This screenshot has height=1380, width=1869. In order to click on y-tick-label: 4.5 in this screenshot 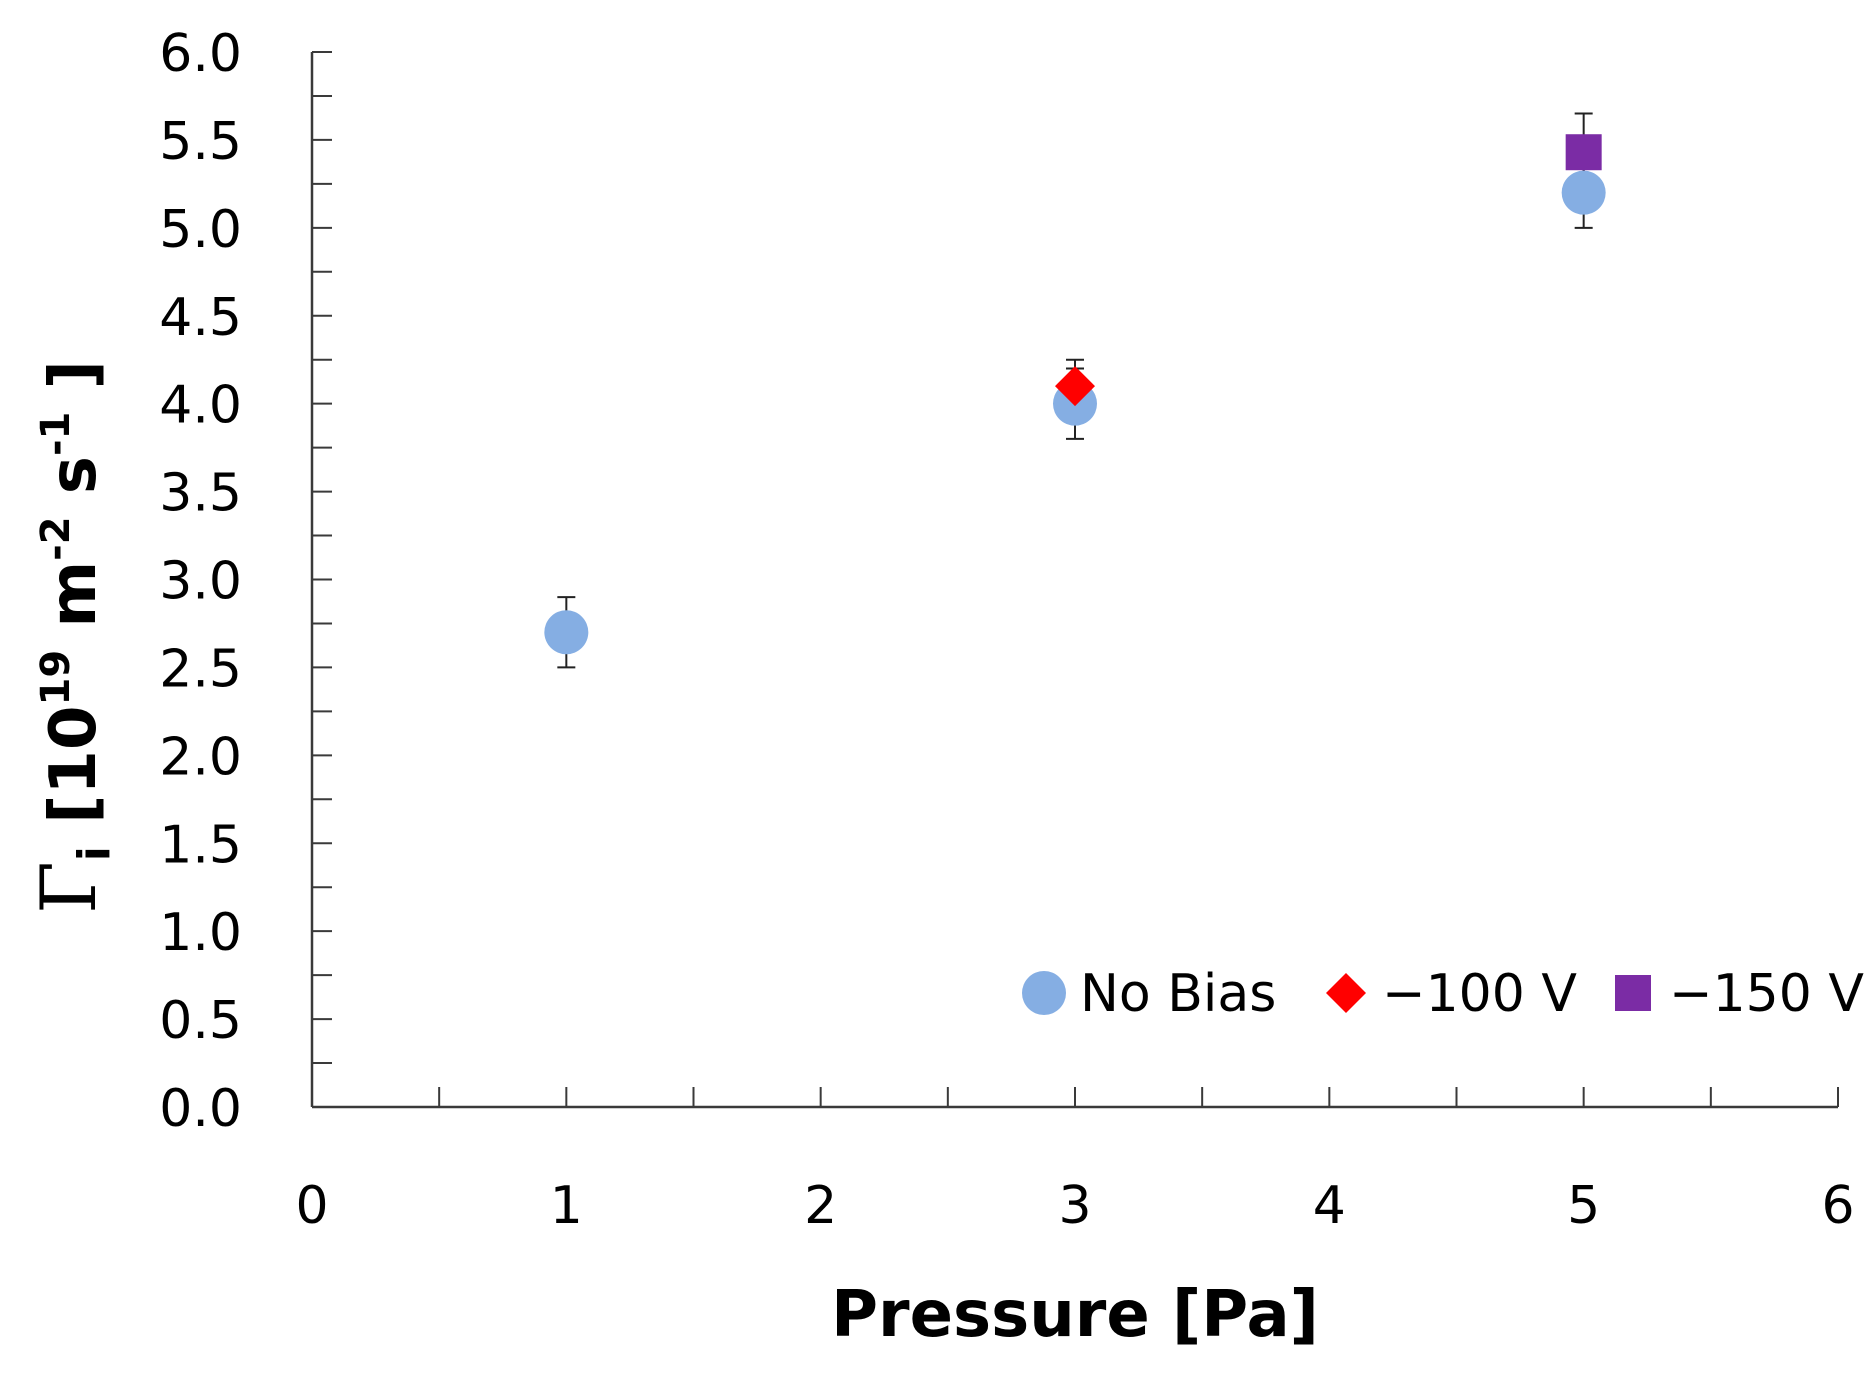, I will do `click(200, 318)`.